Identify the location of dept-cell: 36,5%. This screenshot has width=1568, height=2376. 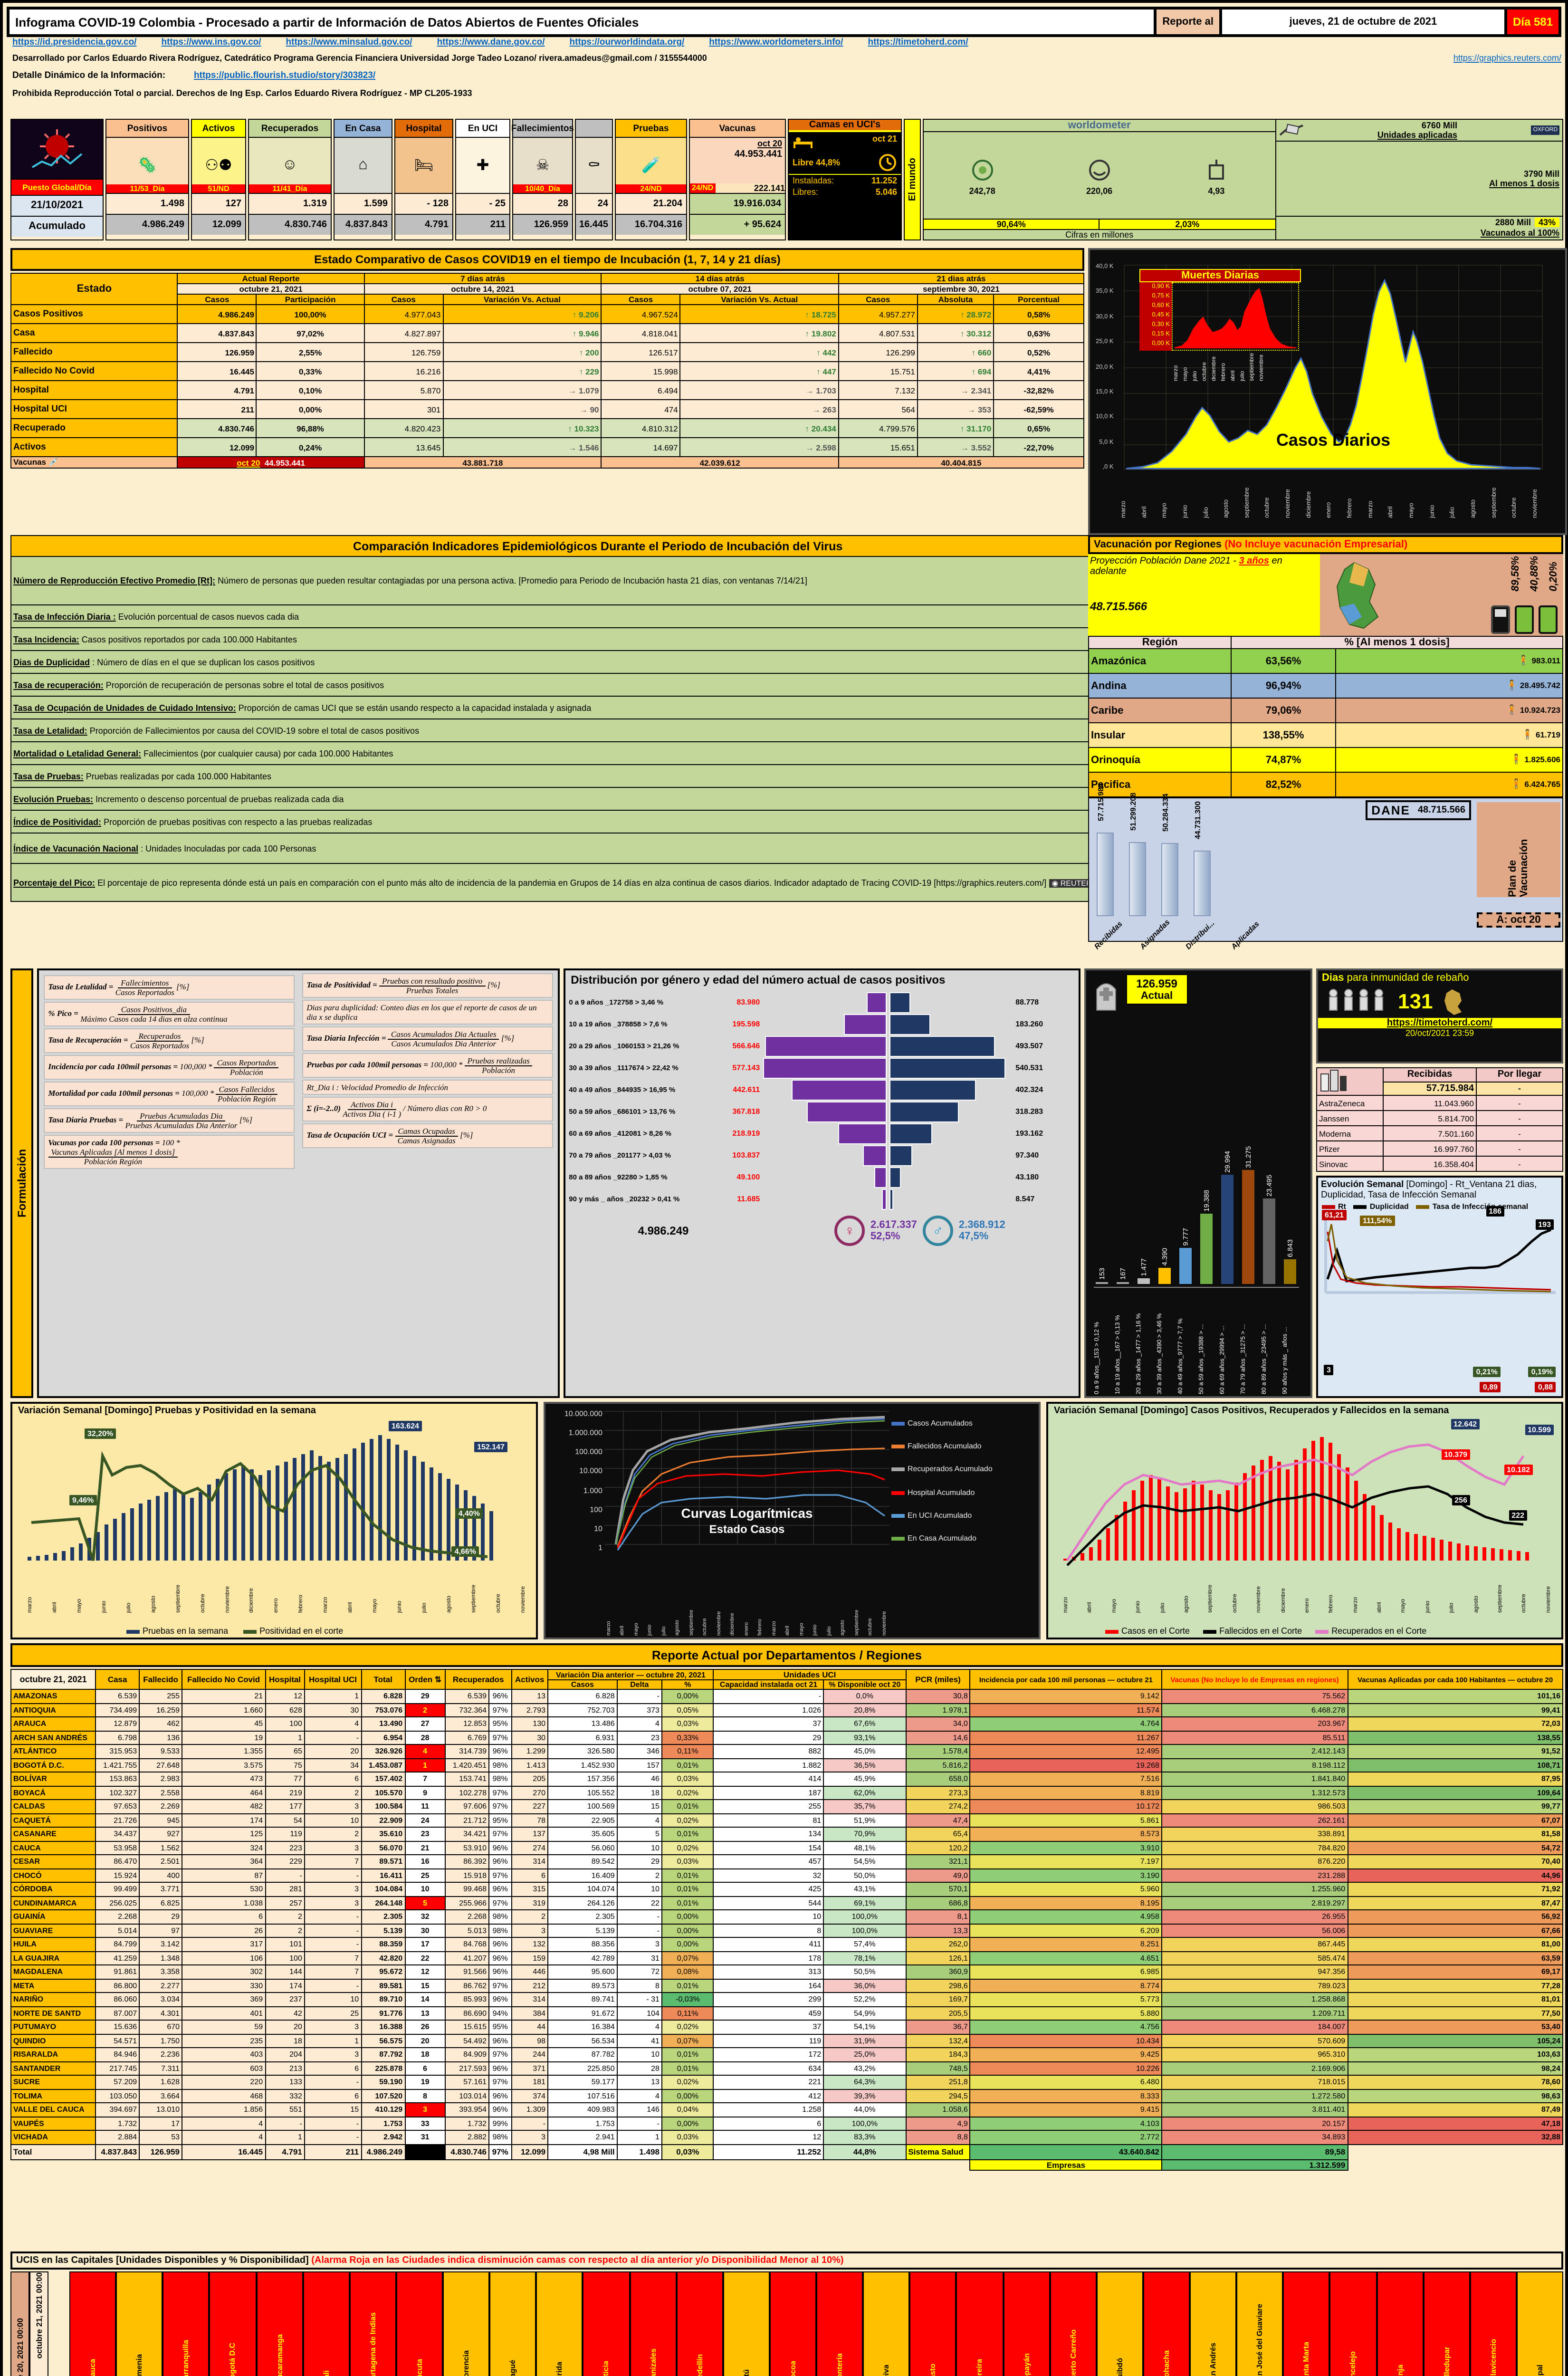
(865, 1765).